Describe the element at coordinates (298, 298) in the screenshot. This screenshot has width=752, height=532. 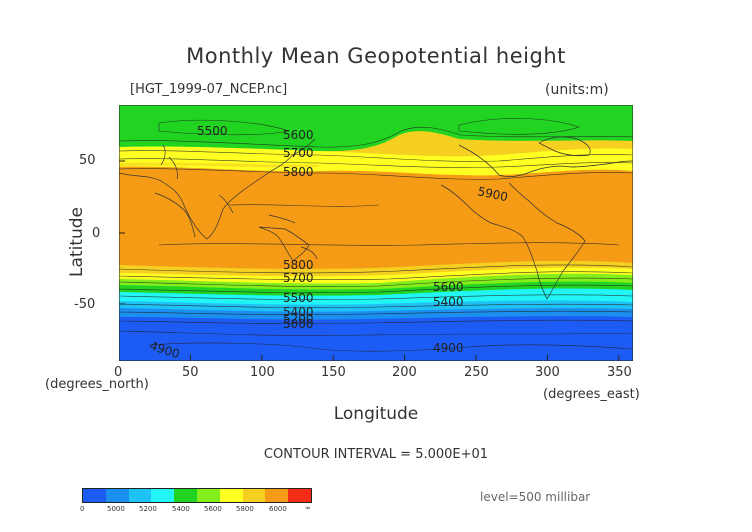
I see `contour-label-5500-south: 5500` at that location.